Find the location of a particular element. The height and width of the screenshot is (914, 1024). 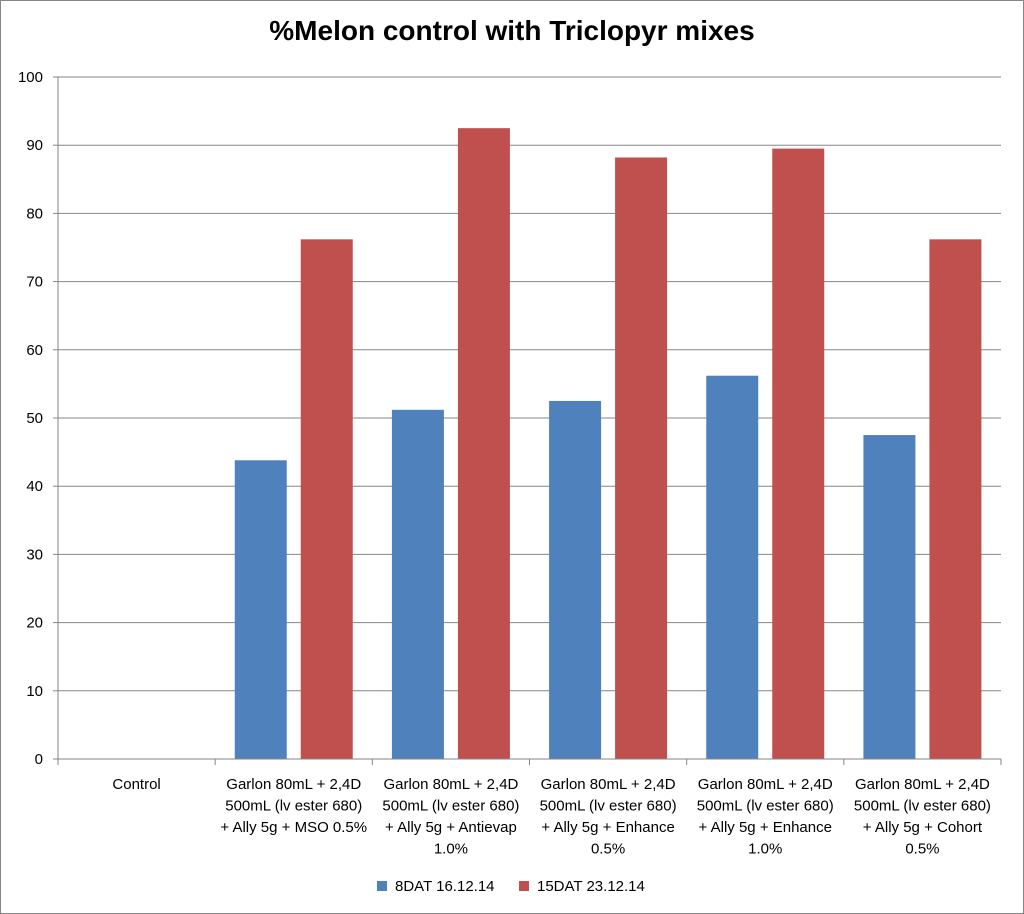

x-category-label-line: Control is located at coordinates (136, 784).